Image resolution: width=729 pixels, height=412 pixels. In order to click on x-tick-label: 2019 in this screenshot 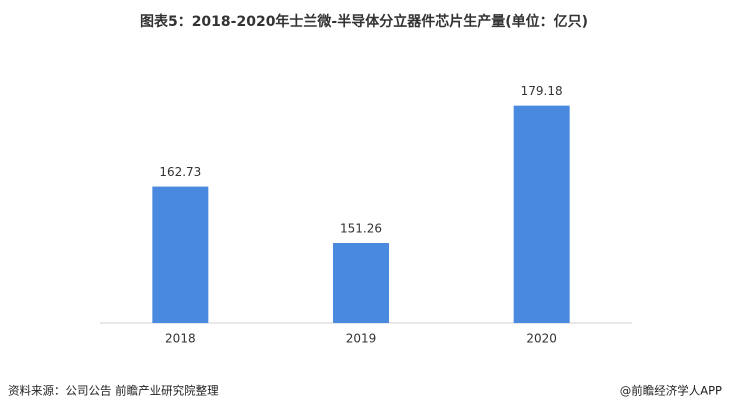, I will do `click(361, 339)`.